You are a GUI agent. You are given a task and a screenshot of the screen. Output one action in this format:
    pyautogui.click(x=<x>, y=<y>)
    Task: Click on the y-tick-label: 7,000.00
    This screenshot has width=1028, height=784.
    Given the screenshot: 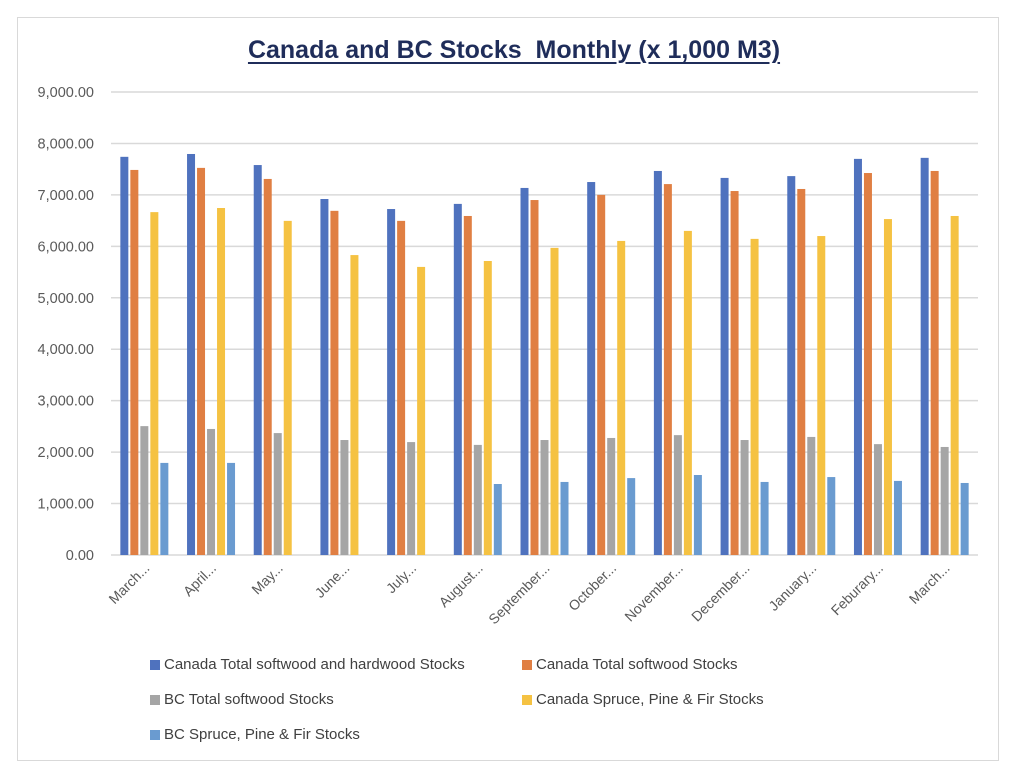 What is the action you would take?
    pyautogui.click(x=66, y=196)
    